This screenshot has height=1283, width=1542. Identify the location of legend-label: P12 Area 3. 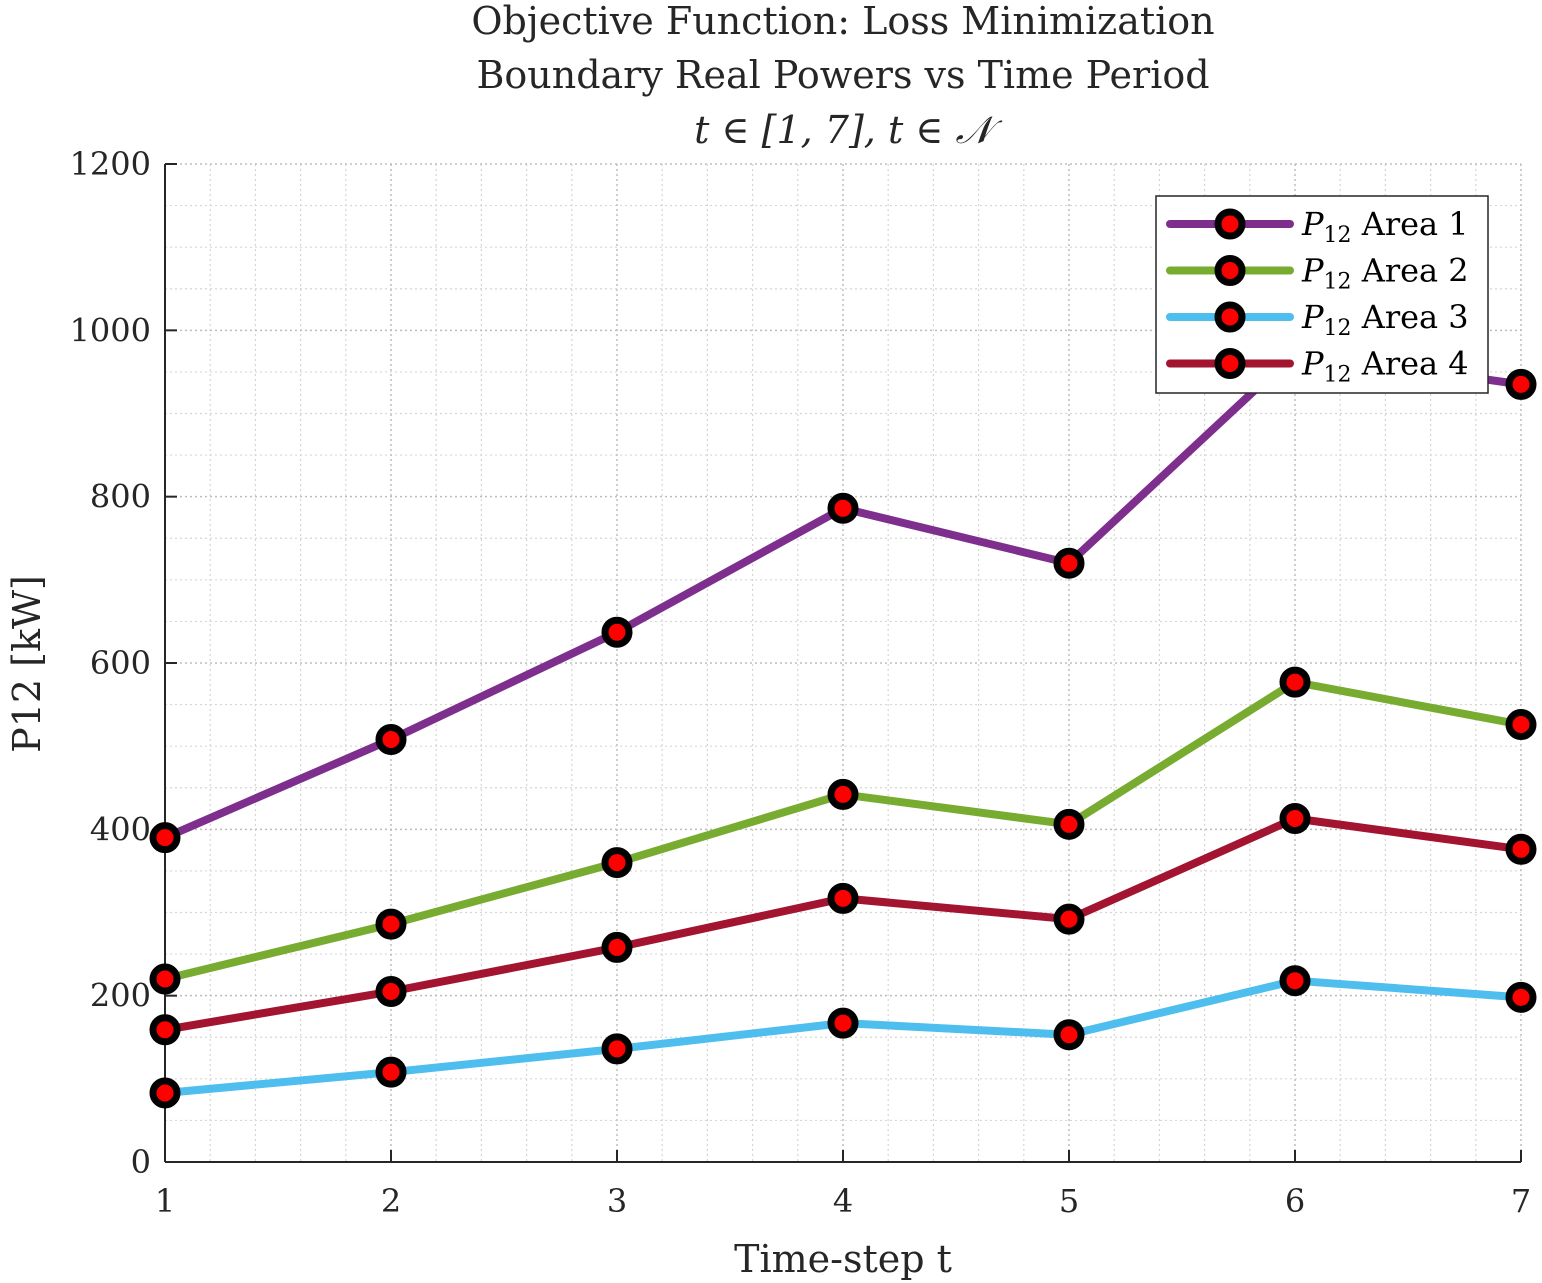
(1385, 319).